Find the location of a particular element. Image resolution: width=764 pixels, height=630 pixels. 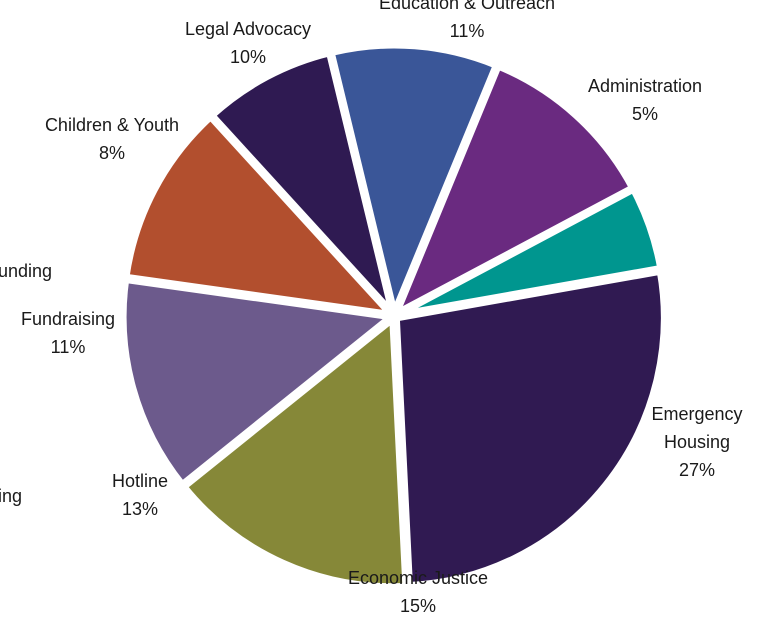

pie-label-percent: 10% is located at coordinates (248, 57).